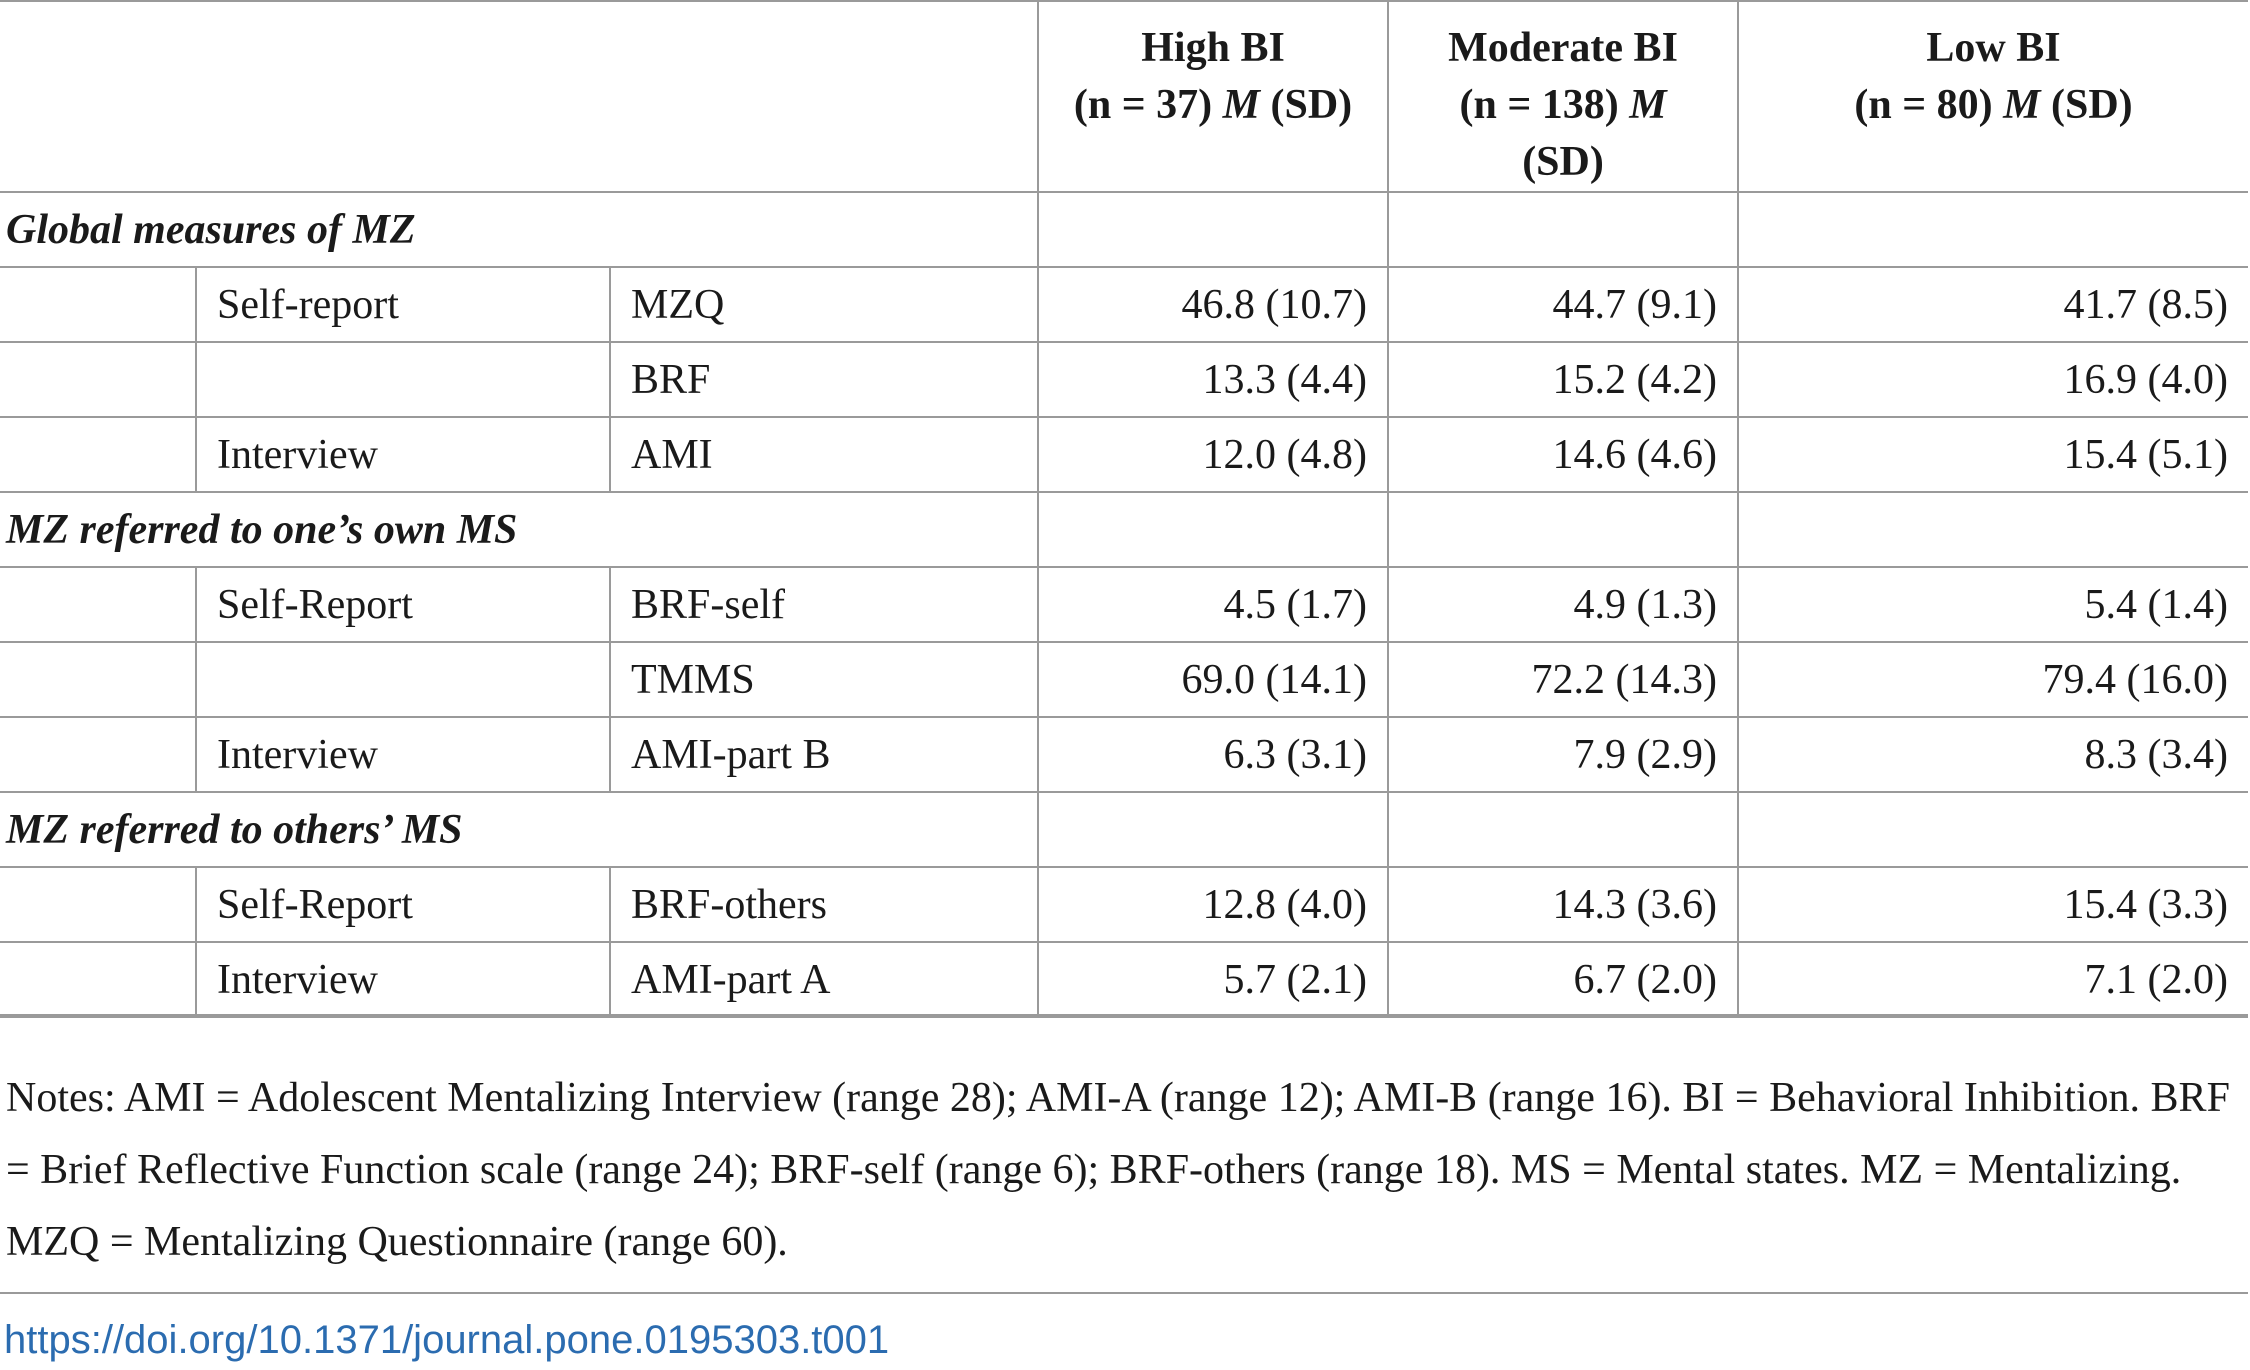 The height and width of the screenshot is (1370, 2250). What do you see at coordinates (823, 605) in the screenshot?
I see `measure-name-cell: BRF-self` at bounding box center [823, 605].